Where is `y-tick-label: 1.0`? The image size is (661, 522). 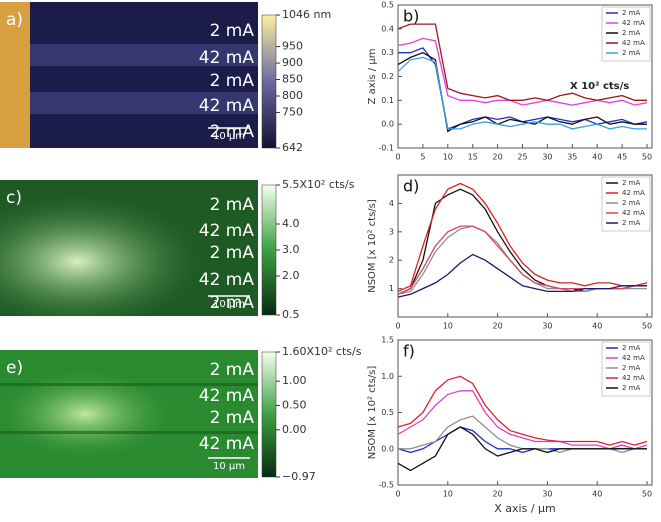 y-tick-label: 1.0 is located at coordinates (387, 376).